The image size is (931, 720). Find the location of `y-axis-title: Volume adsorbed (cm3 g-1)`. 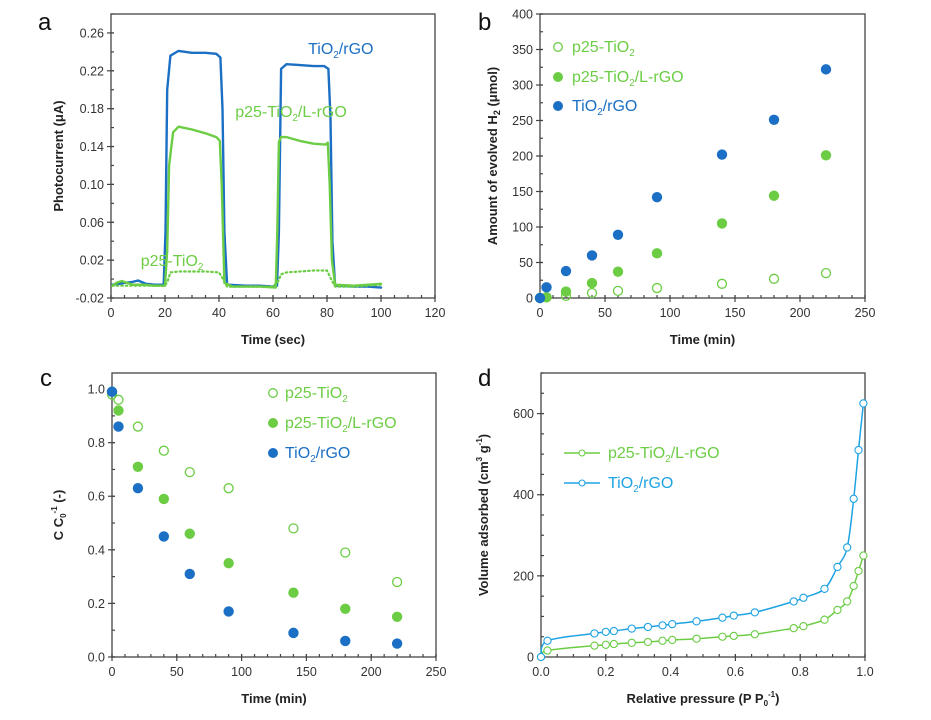

y-axis-title: Volume adsorbed (cm3 g-1) is located at coordinates (483, 515).